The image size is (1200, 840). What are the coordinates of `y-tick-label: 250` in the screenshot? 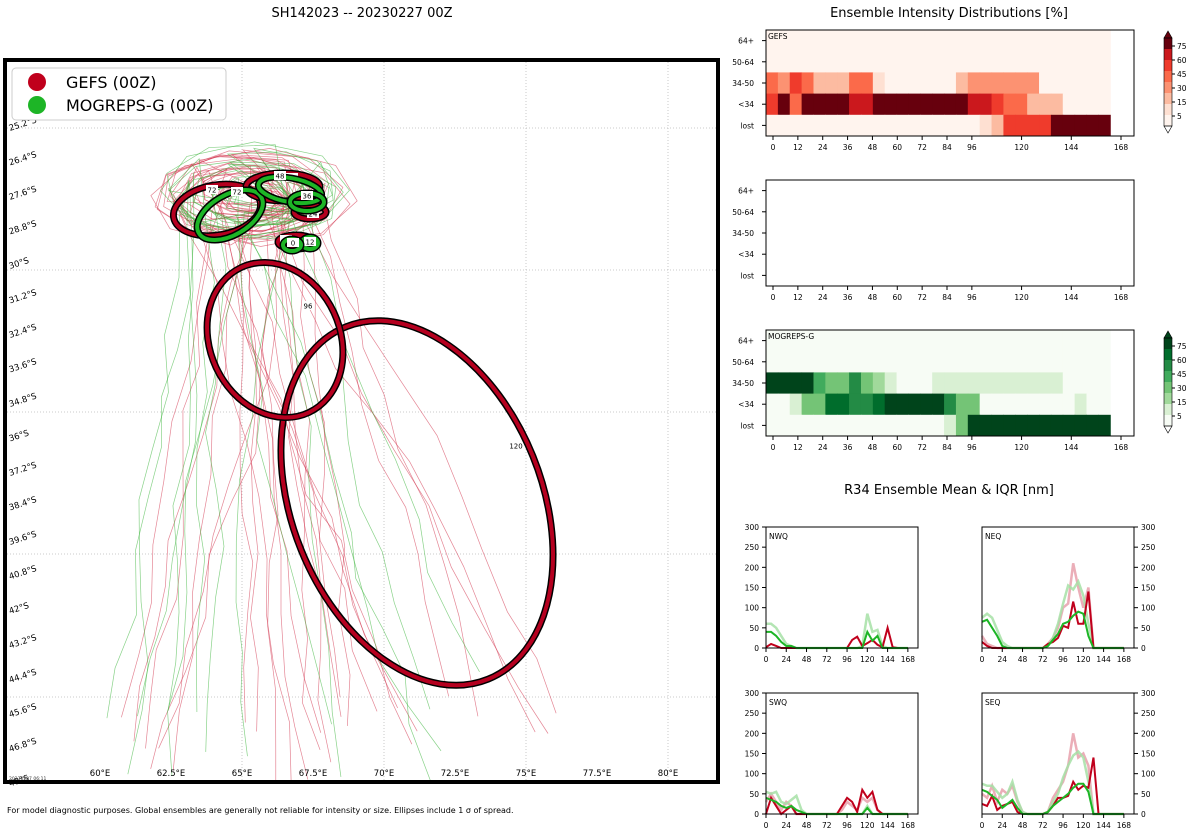 It's located at (1148, 547).